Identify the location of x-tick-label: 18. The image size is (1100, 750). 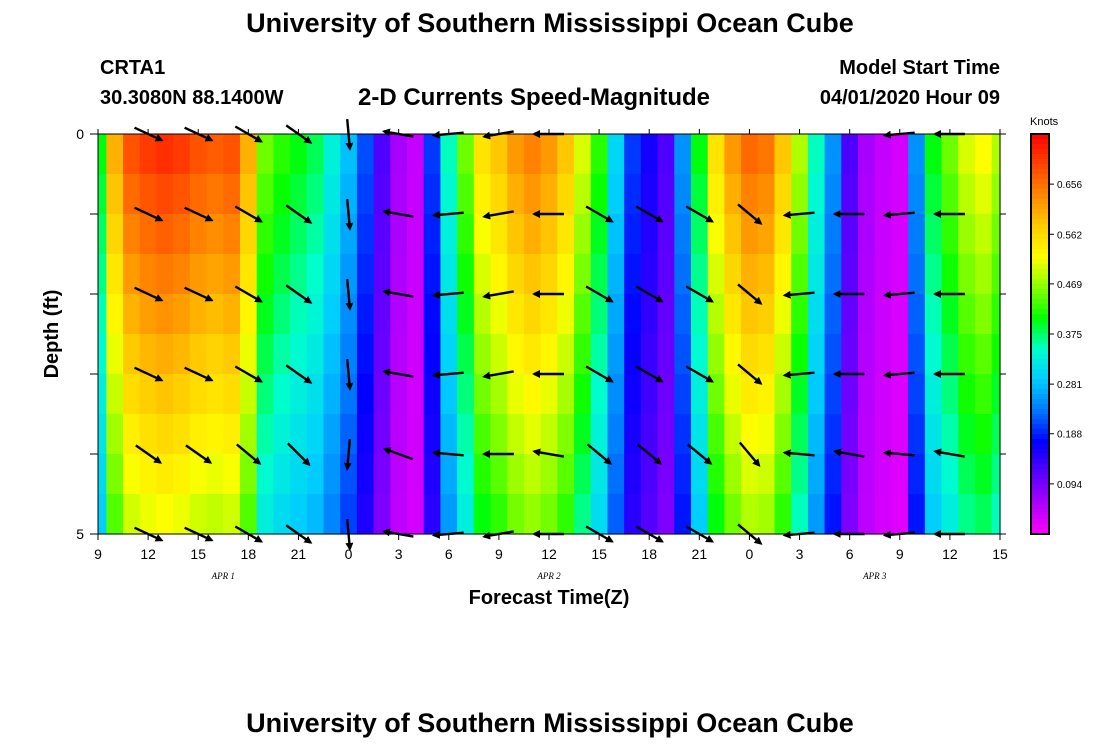
(649, 554).